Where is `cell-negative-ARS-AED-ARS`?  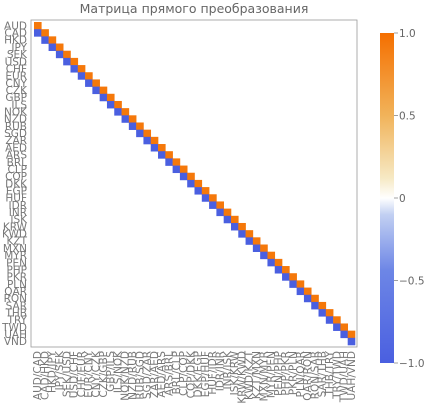
cell-negative-ARS-AED-ARS is located at coordinates (162, 155).